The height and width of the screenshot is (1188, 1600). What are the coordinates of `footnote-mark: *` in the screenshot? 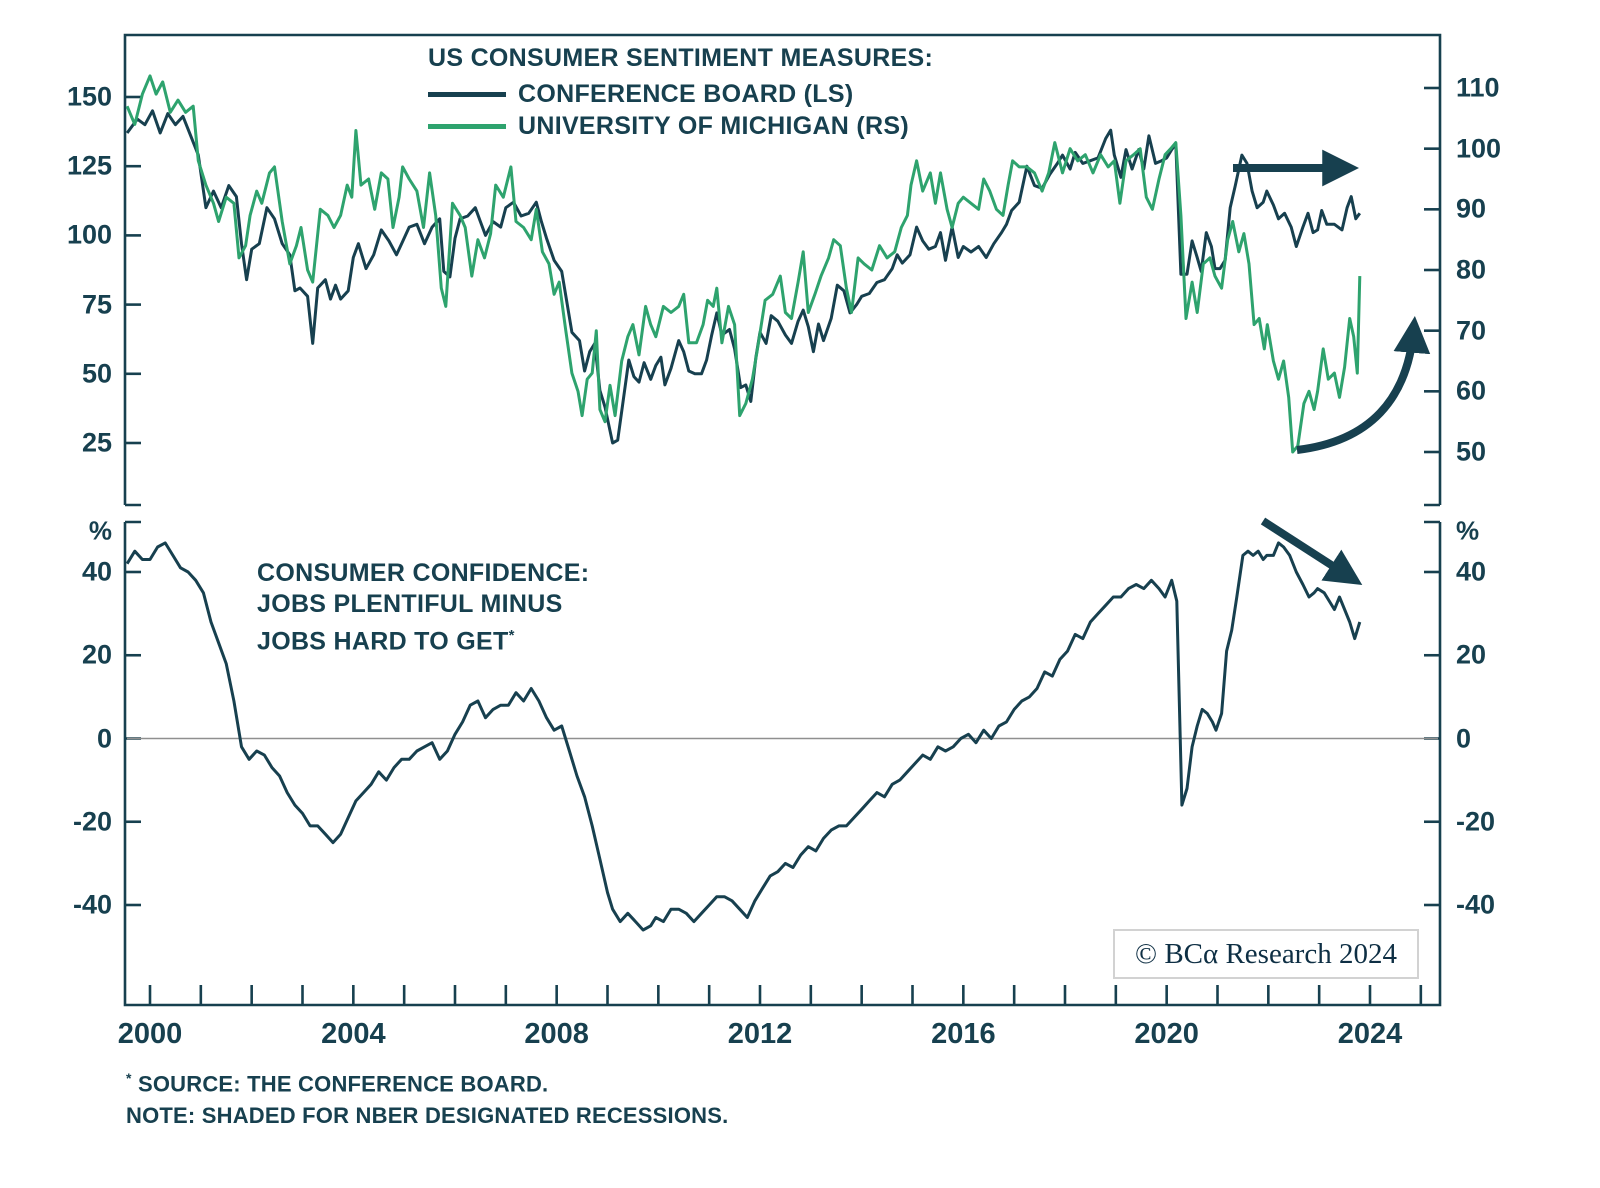 It's located at (511, 635).